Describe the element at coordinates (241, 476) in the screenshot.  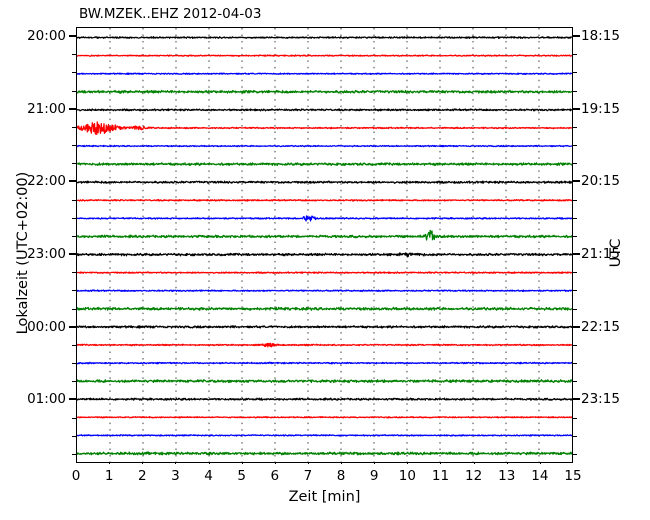
I see `x-tick-label: 5` at that location.